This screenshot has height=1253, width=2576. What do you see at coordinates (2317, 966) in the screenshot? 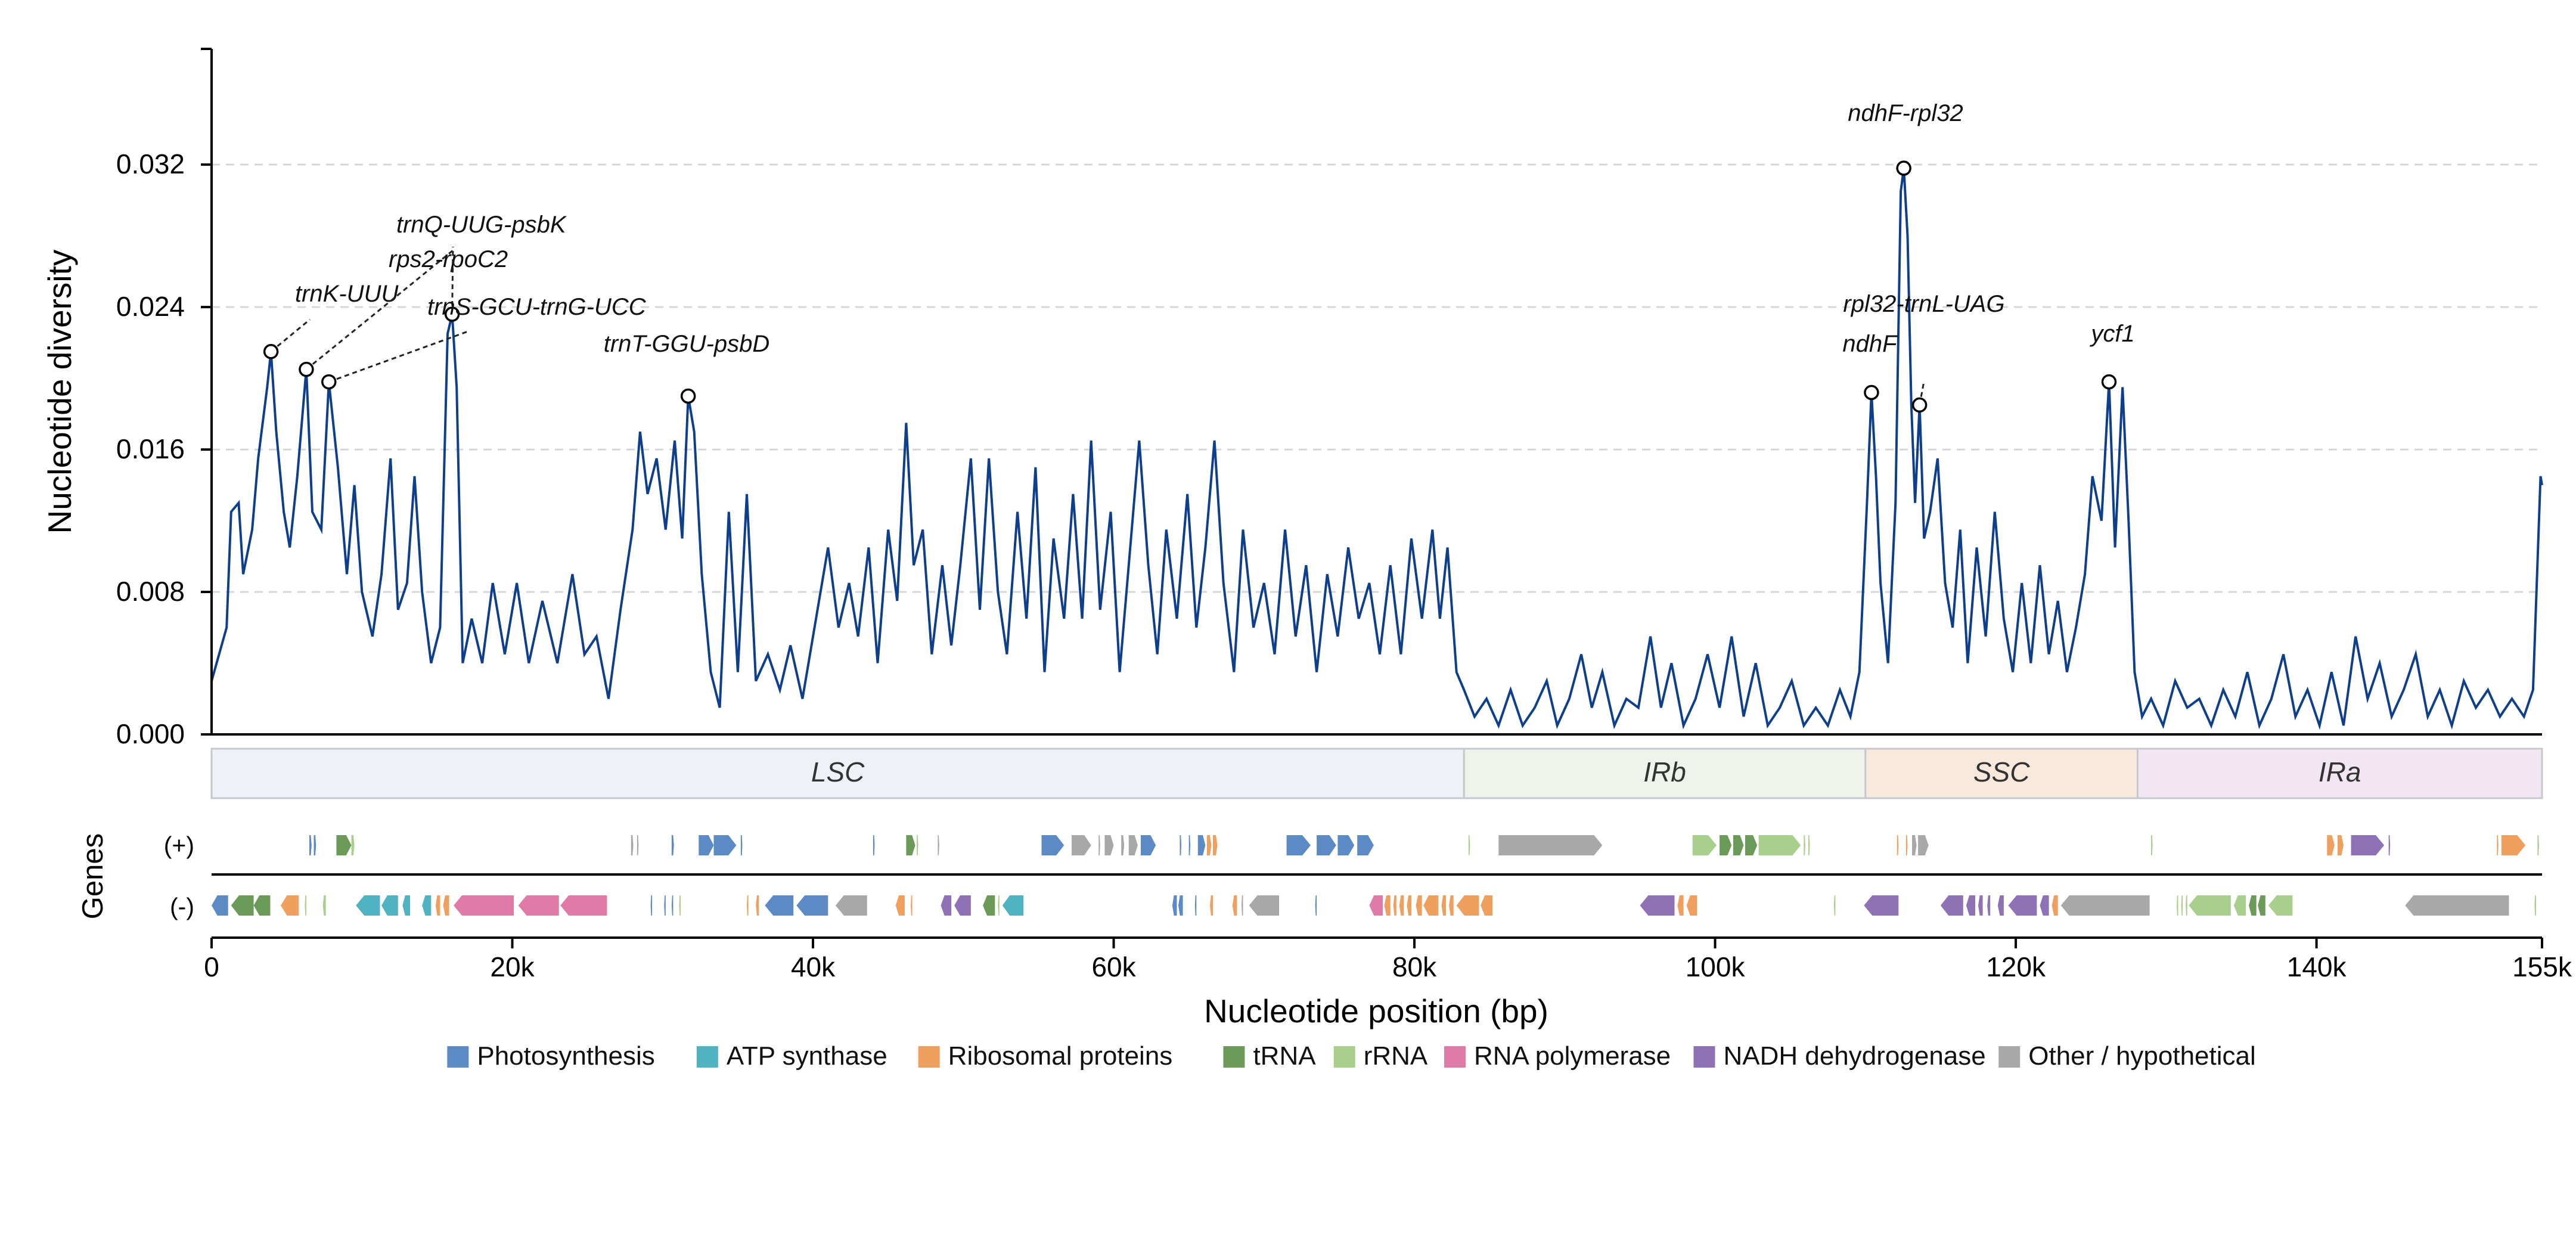
I see `x-tick-label: 140k` at bounding box center [2317, 966].